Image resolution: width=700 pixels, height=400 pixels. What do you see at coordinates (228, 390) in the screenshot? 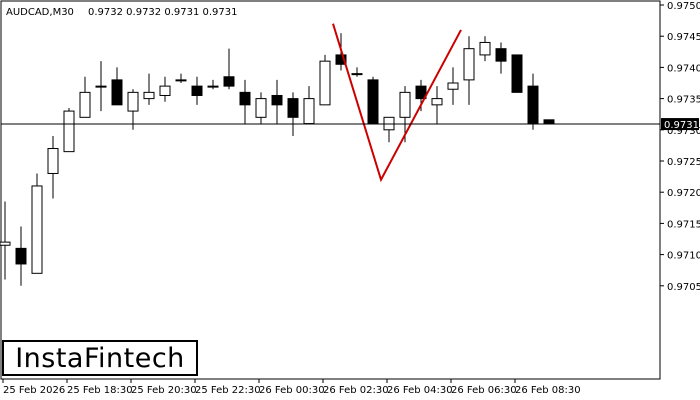
I see `x-tick-label: 25 Feb 22:30` at bounding box center [228, 390].